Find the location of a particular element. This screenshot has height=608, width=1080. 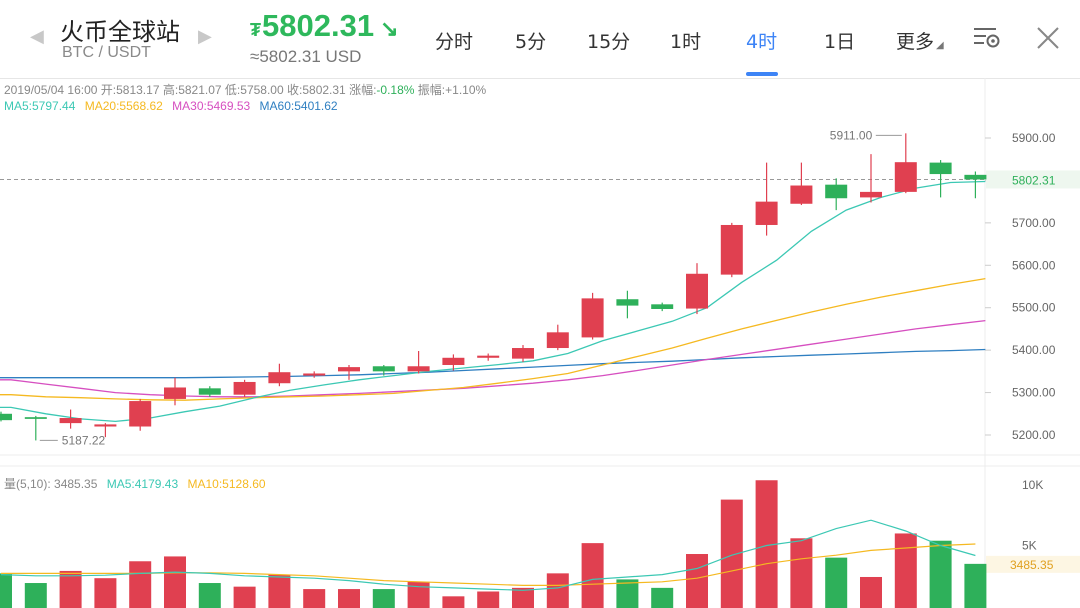

volume-axis: 10K 5K 3485.35 is located at coordinates (1033, 525).